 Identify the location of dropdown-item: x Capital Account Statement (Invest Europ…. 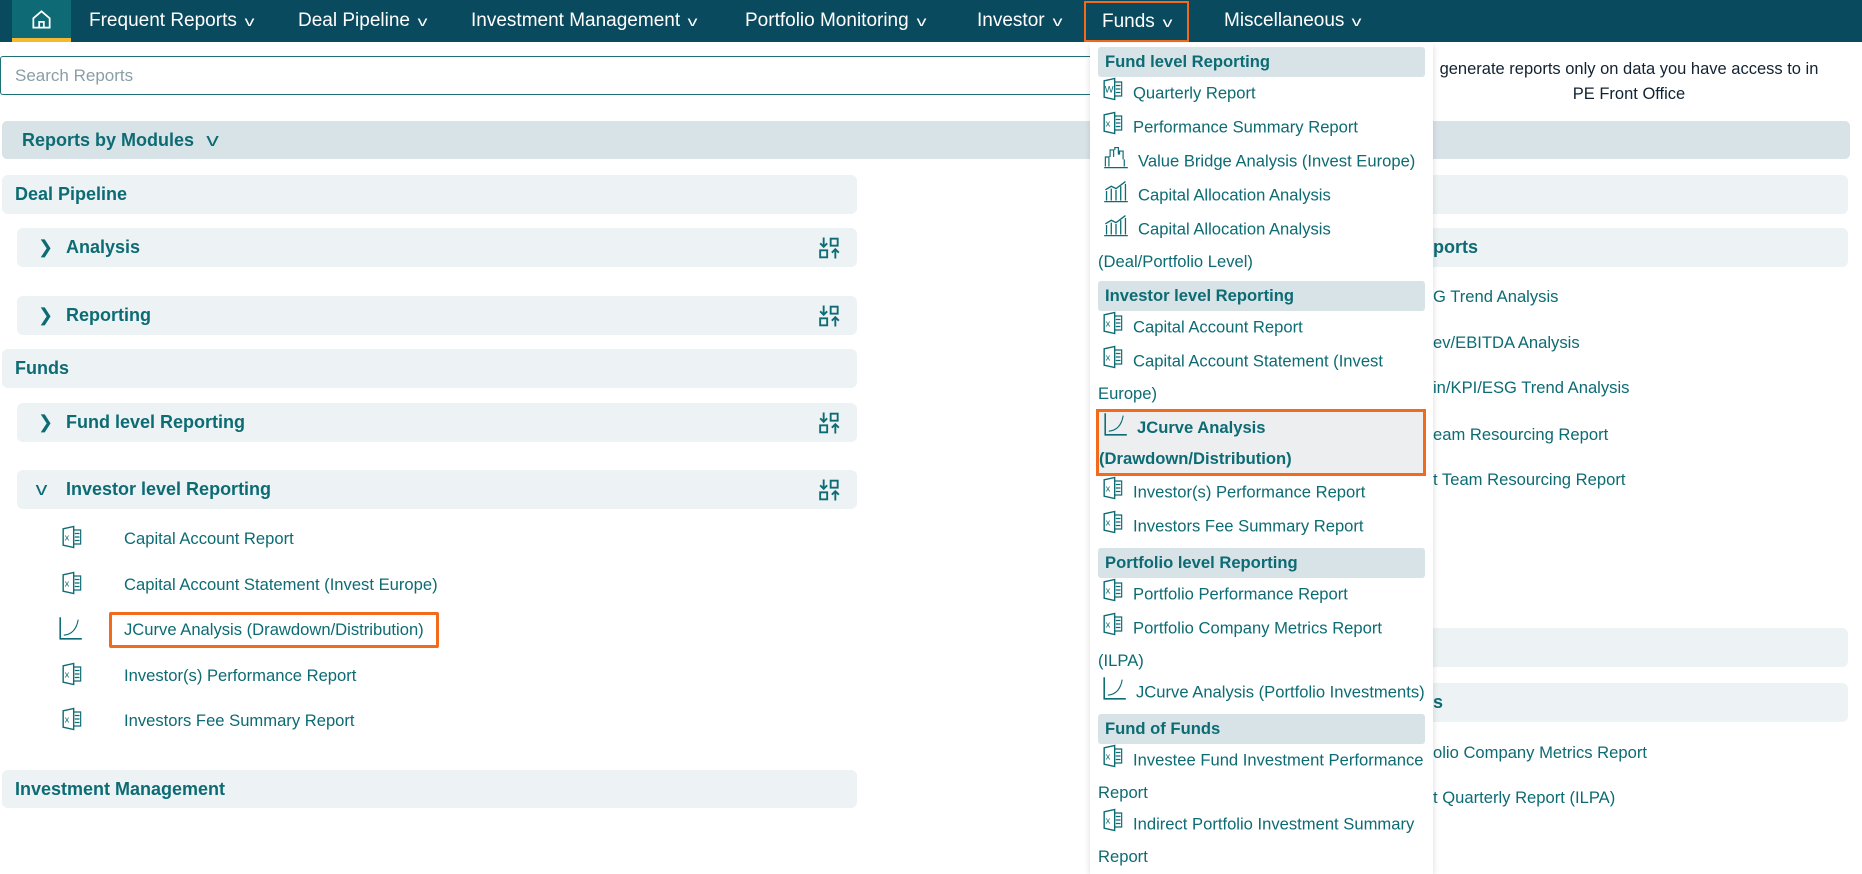
(1261, 377).